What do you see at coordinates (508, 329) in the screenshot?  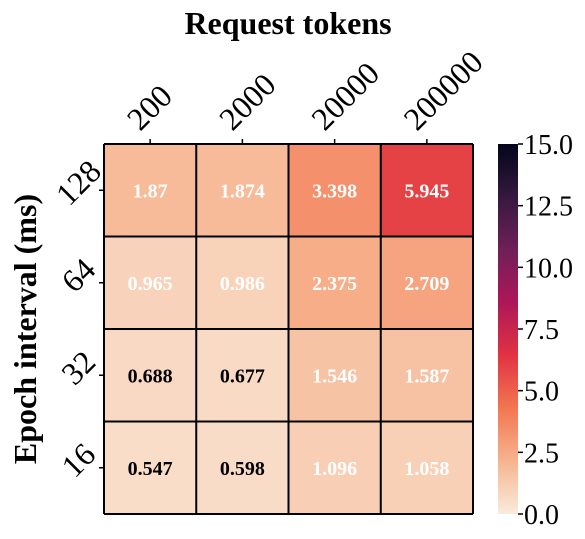 I see `colorbar` at bounding box center [508, 329].